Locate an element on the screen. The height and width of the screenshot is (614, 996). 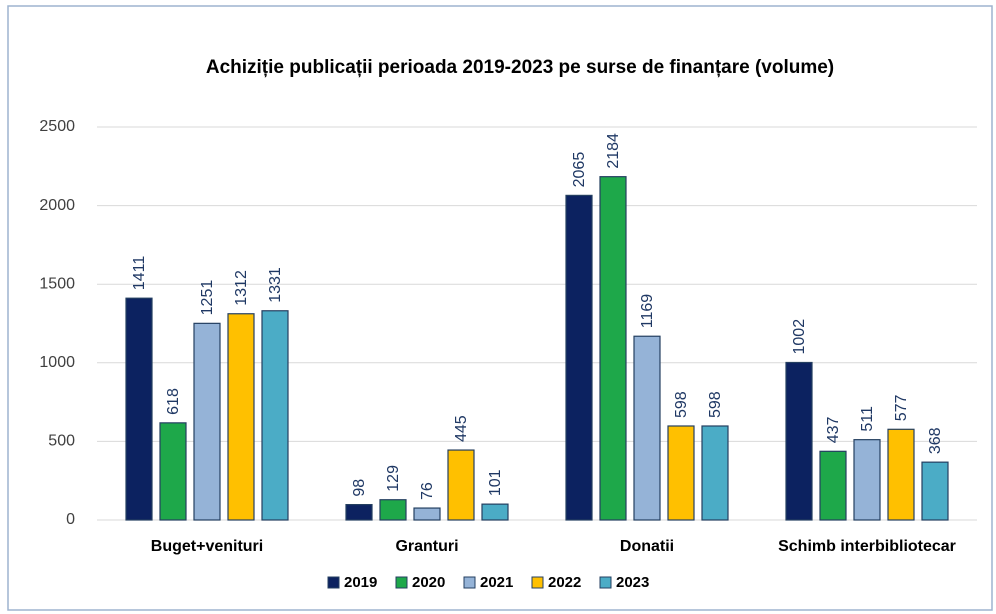
data-label: 1331 is located at coordinates (275, 285).